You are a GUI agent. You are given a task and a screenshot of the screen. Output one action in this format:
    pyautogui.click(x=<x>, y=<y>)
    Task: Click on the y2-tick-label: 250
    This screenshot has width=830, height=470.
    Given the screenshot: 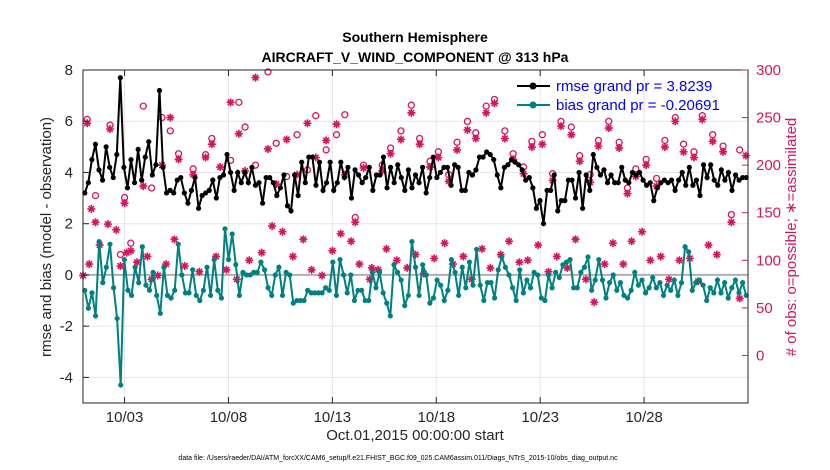 What is the action you would take?
    pyautogui.click(x=768, y=118)
    